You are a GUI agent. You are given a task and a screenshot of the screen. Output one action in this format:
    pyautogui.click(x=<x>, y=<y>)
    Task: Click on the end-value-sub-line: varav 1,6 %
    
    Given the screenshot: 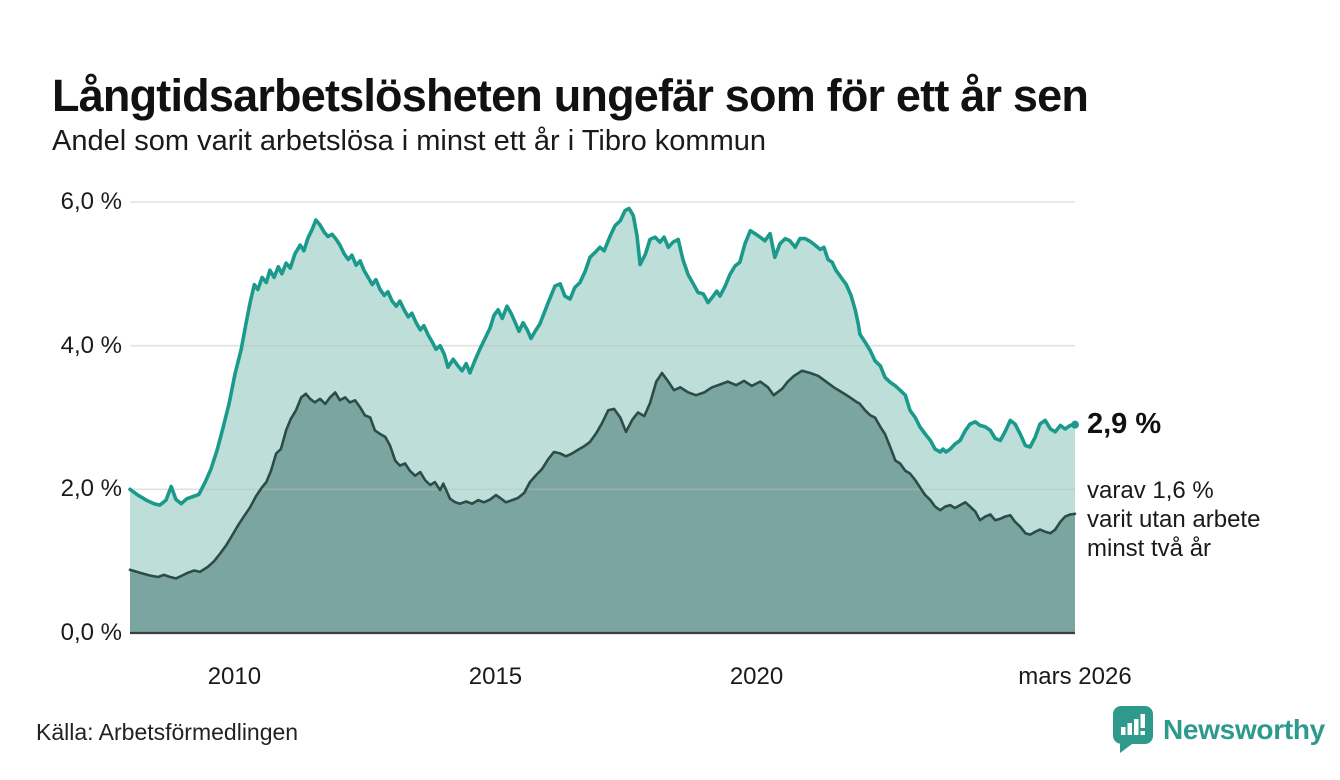 What is the action you would take?
    pyautogui.click(x=1150, y=490)
    